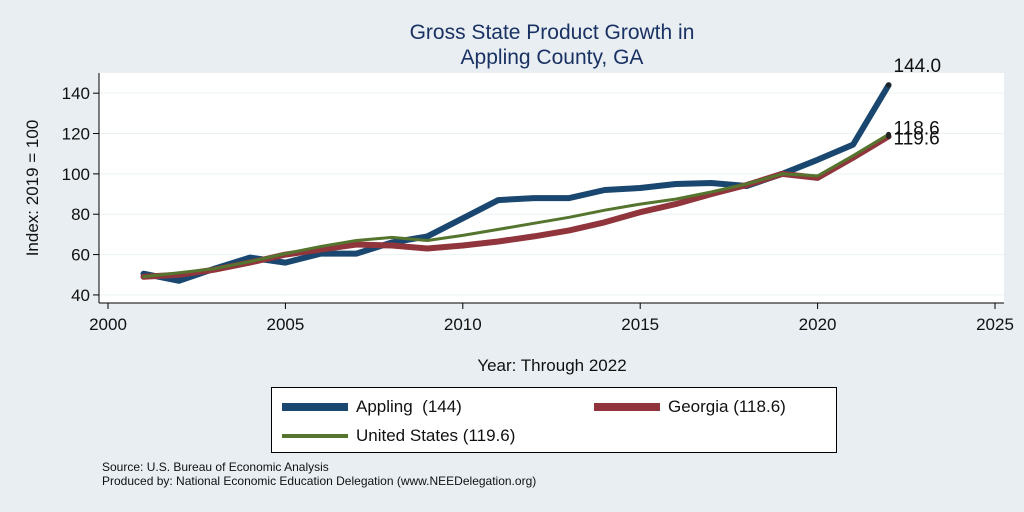  I want to click on legend-swatch-appling, so click(315, 407).